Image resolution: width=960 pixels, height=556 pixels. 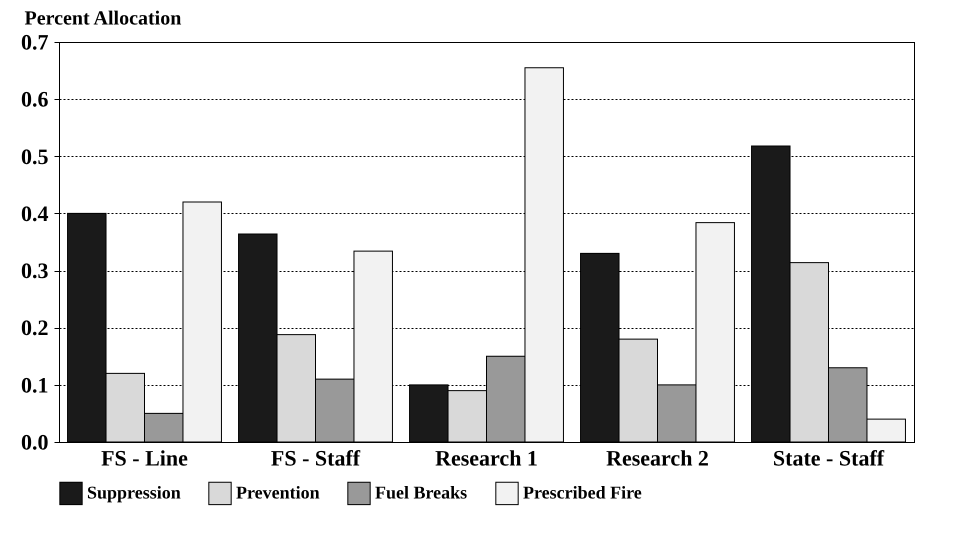 What do you see at coordinates (134, 492) in the screenshot?
I see `legend-label: Suppression` at bounding box center [134, 492].